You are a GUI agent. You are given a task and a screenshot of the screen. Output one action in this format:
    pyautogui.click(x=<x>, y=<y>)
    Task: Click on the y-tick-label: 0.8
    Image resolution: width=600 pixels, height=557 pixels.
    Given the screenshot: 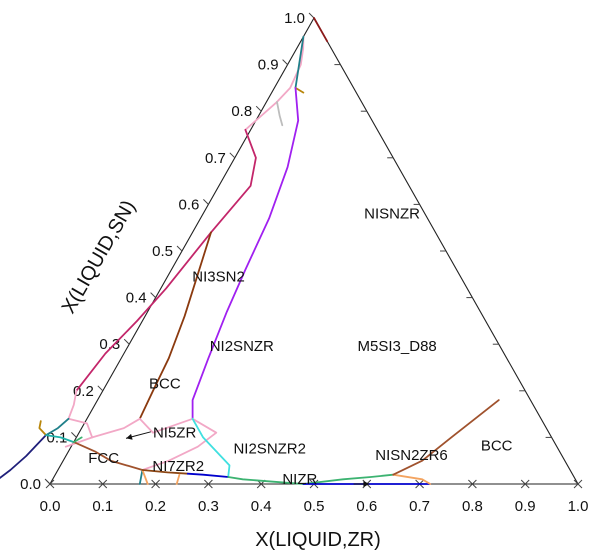 What is the action you would take?
    pyautogui.click(x=241, y=111)
    